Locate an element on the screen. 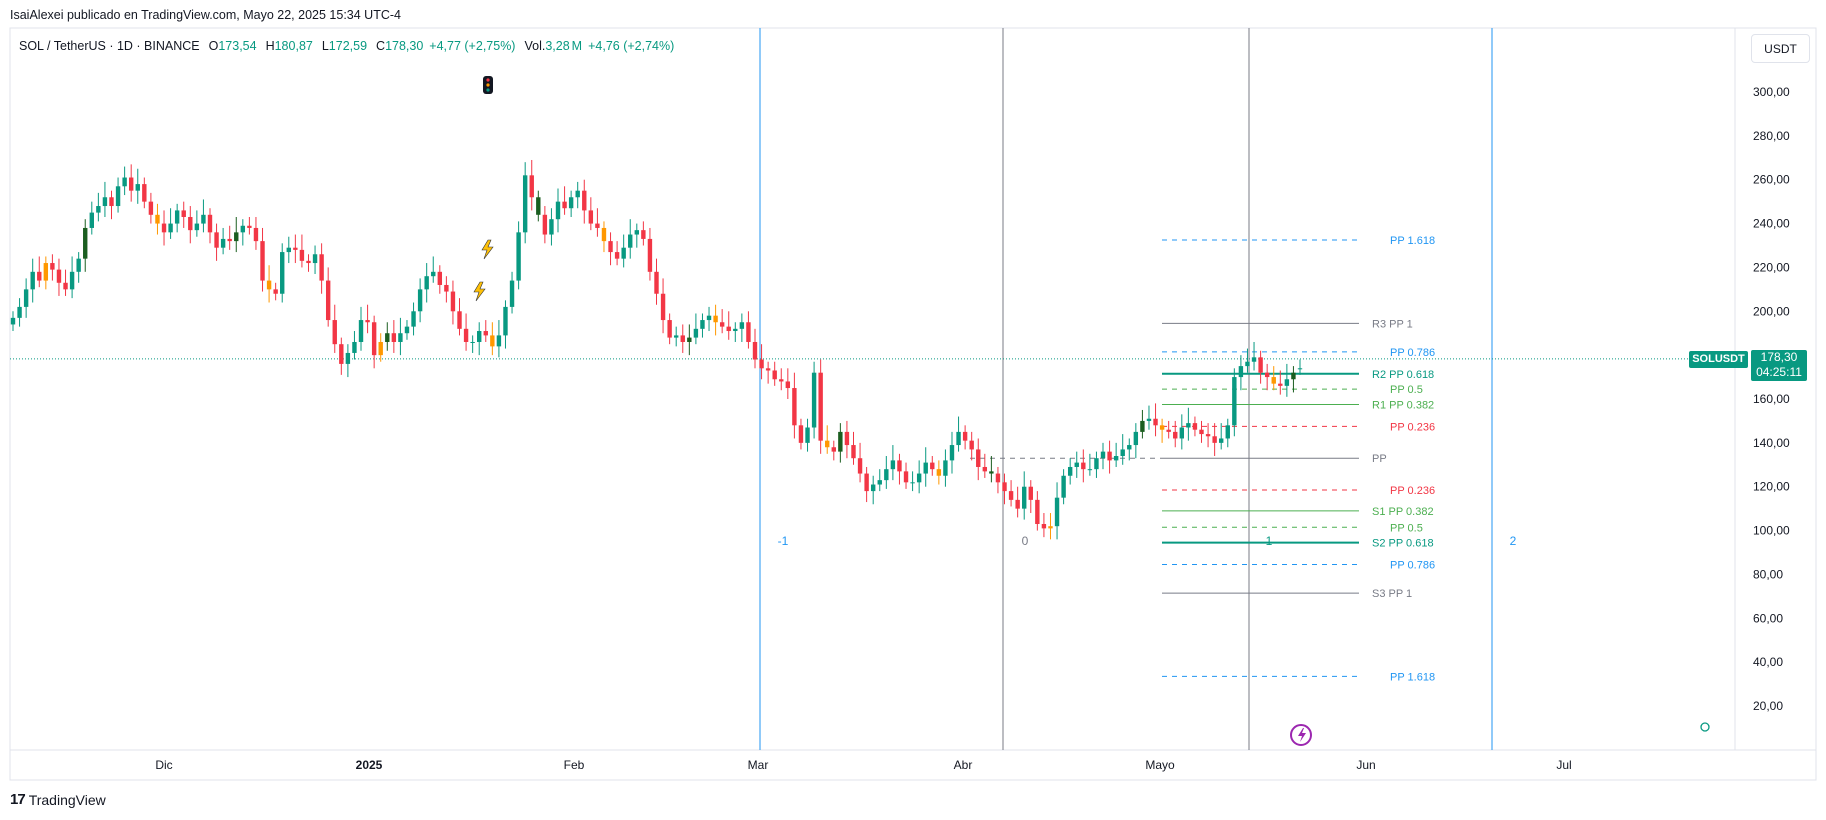 This screenshot has width=1826, height=820. pivot-level-label: S2 PP 0.618 is located at coordinates (1403, 544).